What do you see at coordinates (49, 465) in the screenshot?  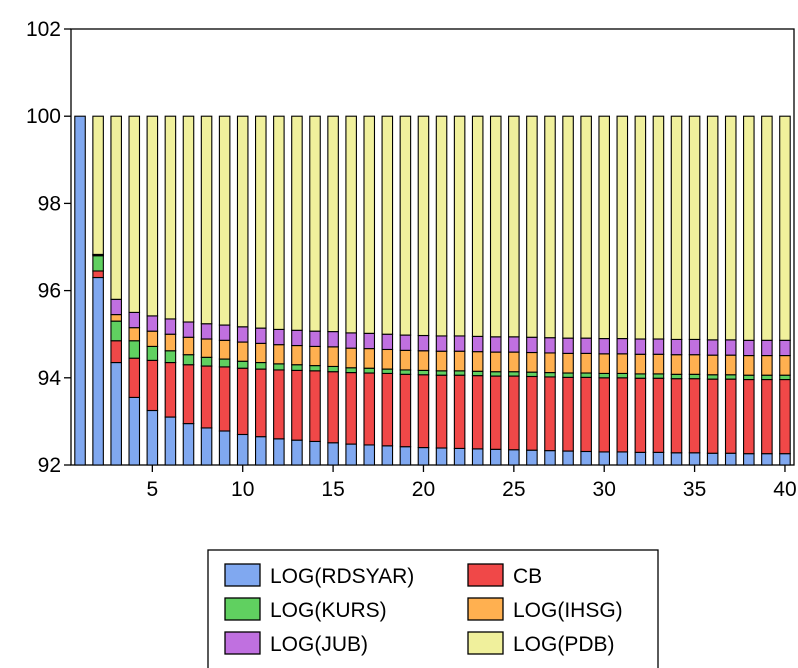 I see `y-tick-label: 92` at bounding box center [49, 465].